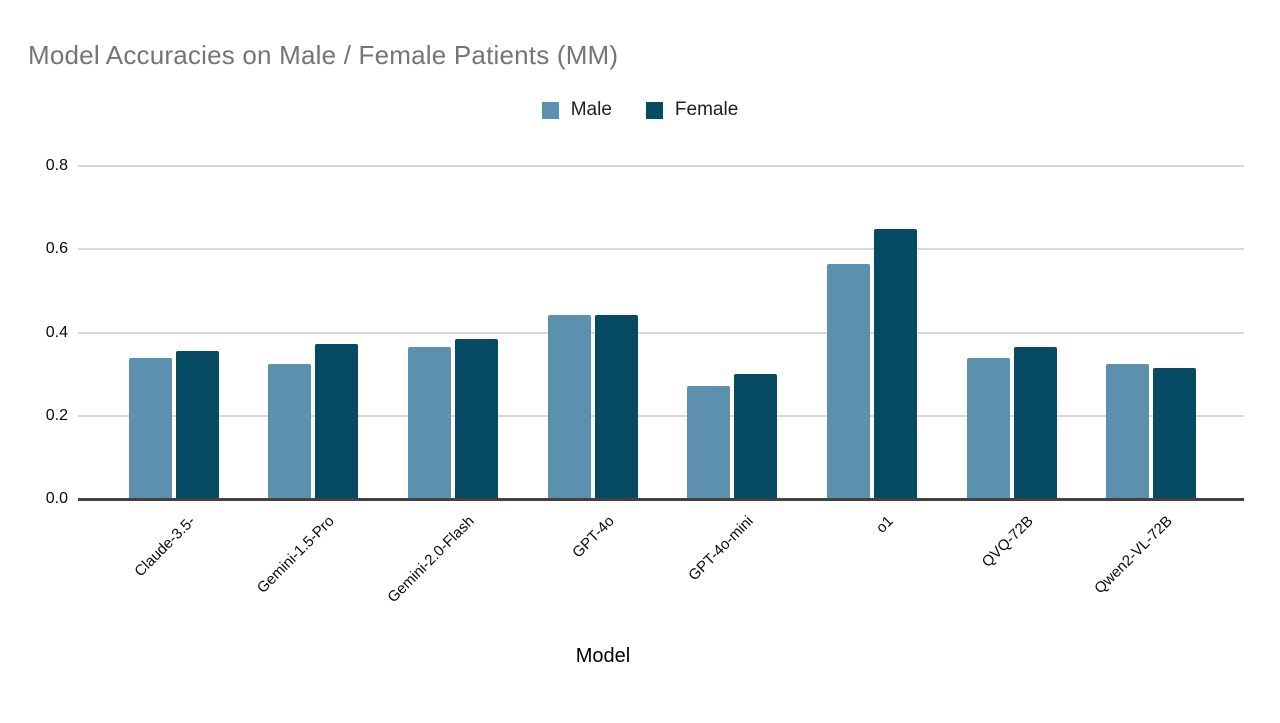  What do you see at coordinates (1128, 431) in the screenshot?
I see `bar-male-qwen2-vl-72b` at bounding box center [1128, 431].